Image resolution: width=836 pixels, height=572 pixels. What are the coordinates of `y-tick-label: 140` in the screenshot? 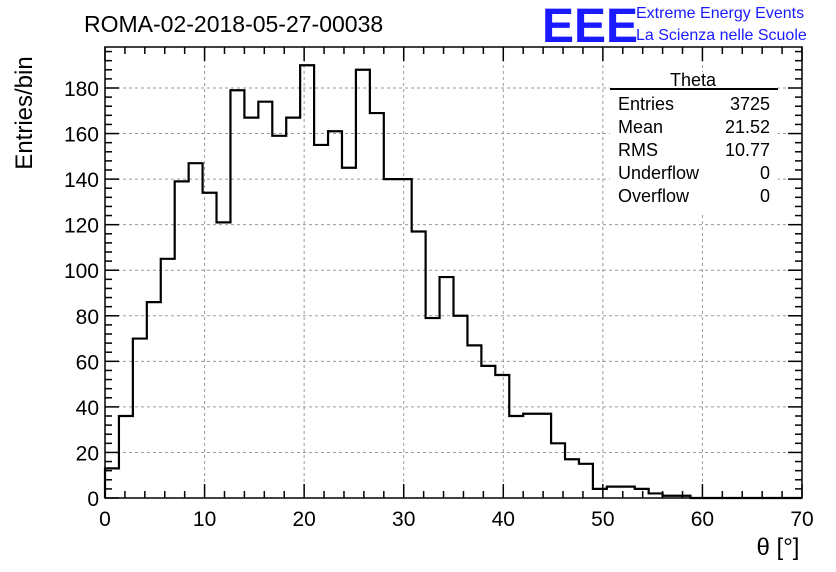 It's located at (81, 180).